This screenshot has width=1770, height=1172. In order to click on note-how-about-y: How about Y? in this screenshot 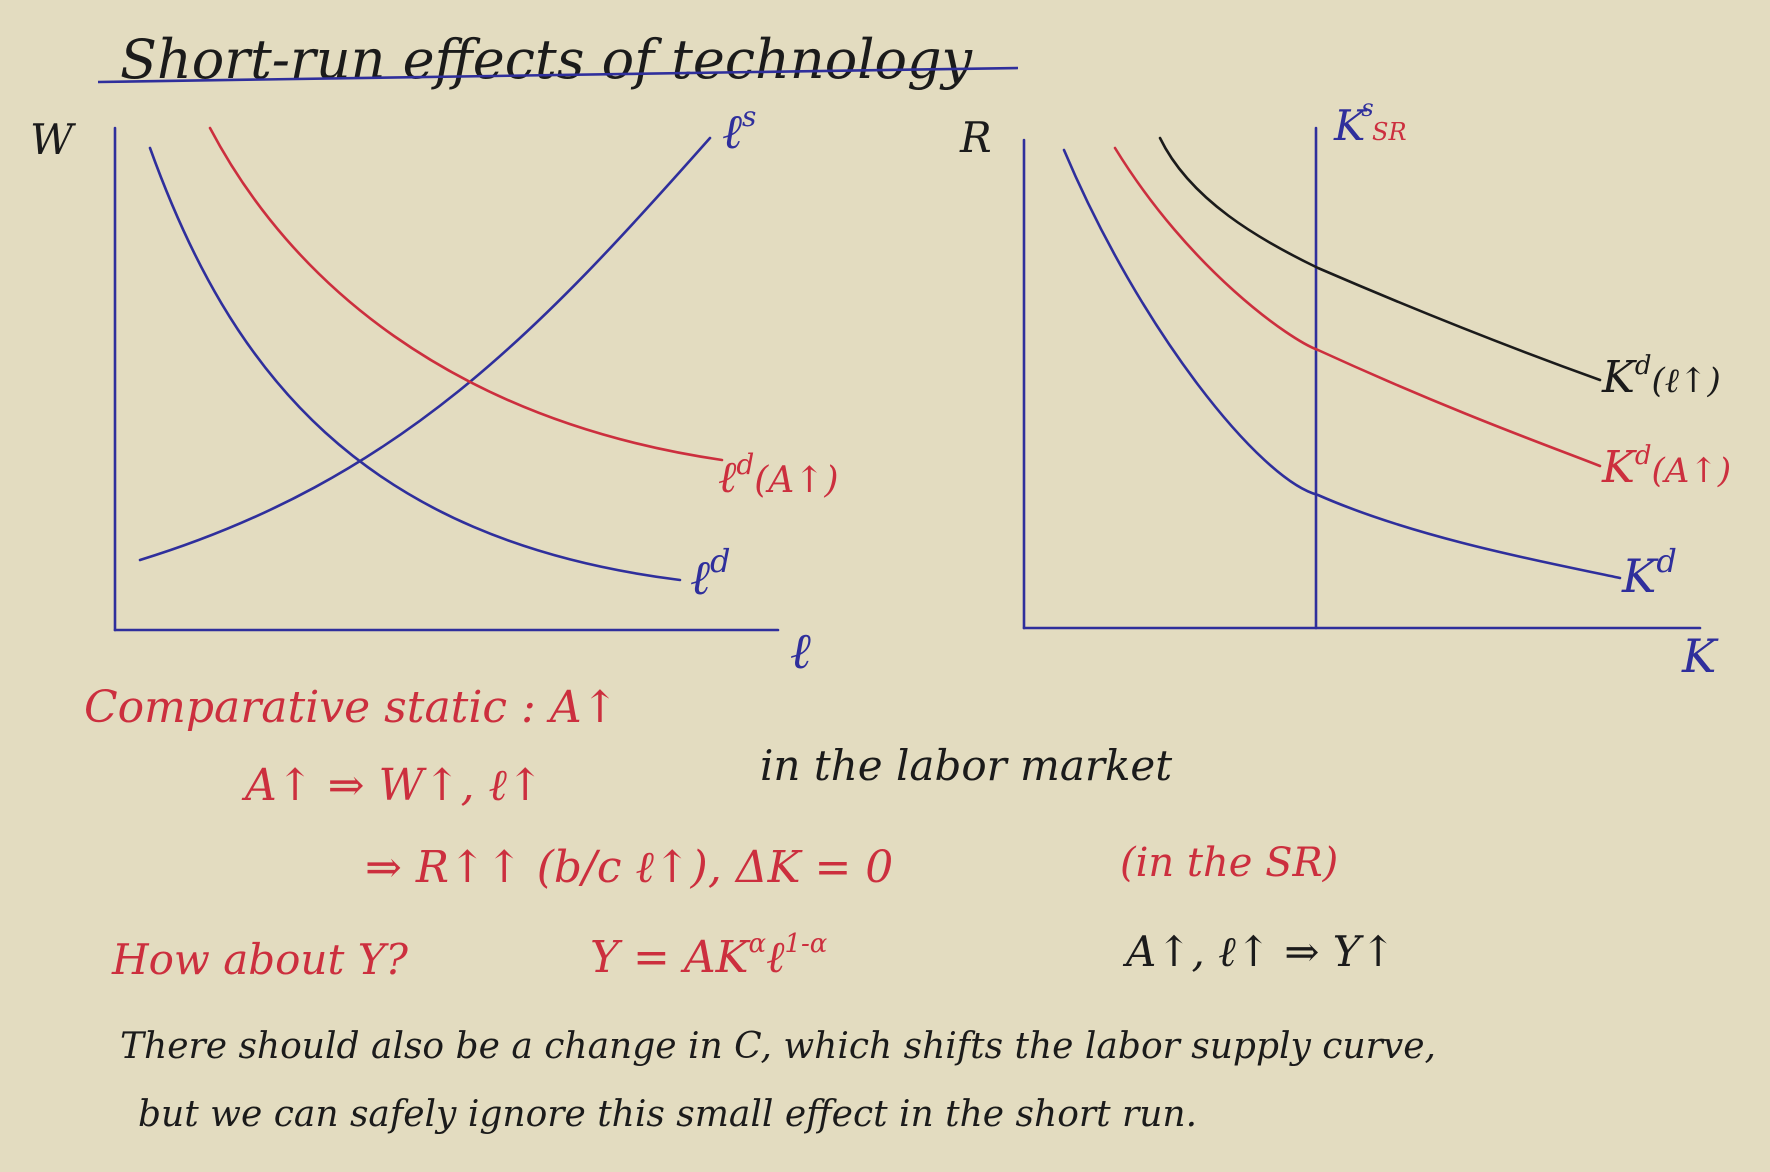, I will do `click(259, 959)`.